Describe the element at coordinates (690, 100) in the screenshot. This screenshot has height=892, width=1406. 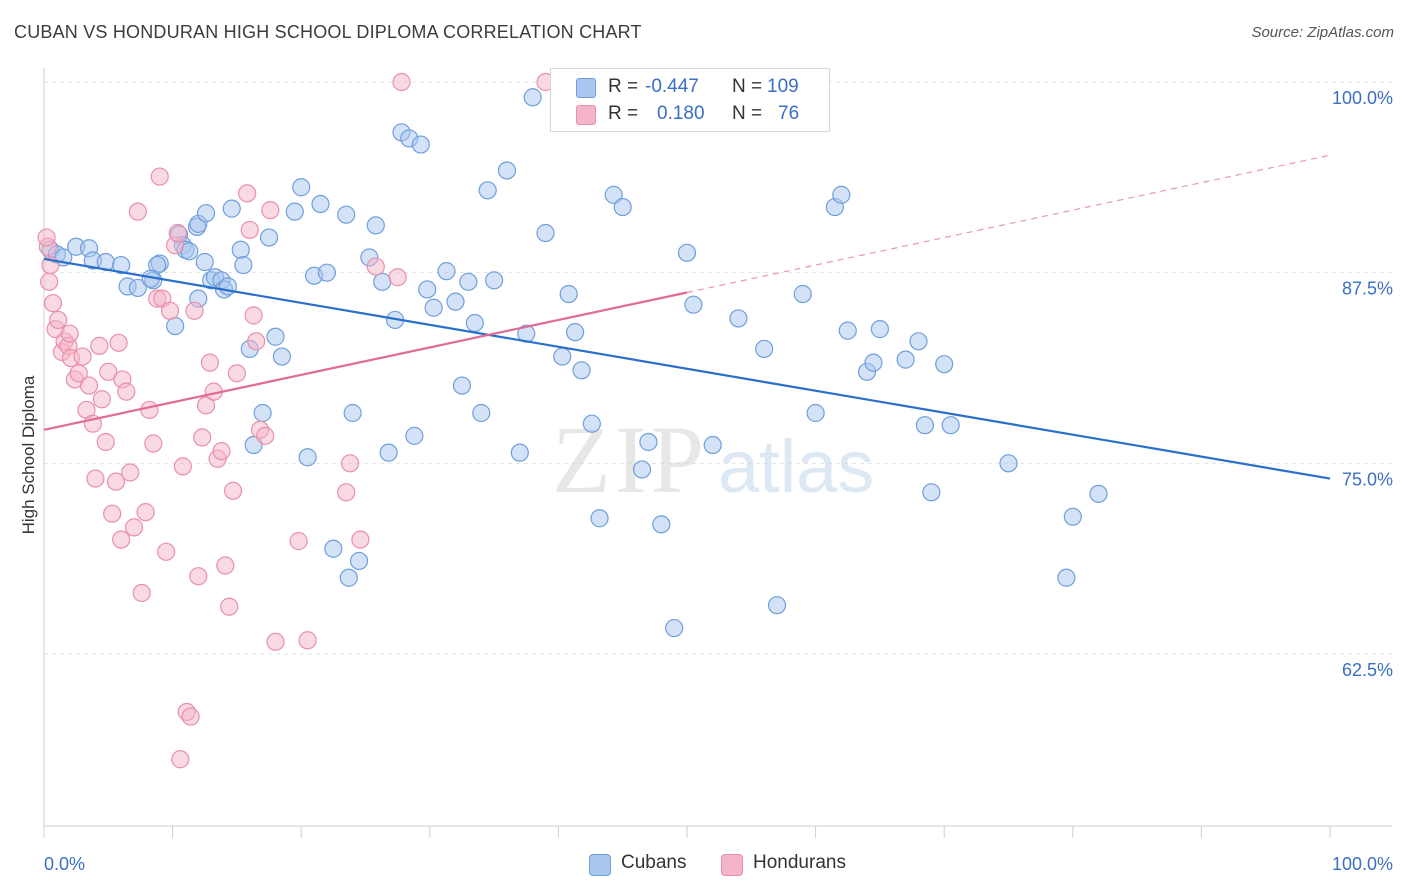
I see `stats-legend: R = -0.447 N = 109 R = 0.180 N = 76` at that location.